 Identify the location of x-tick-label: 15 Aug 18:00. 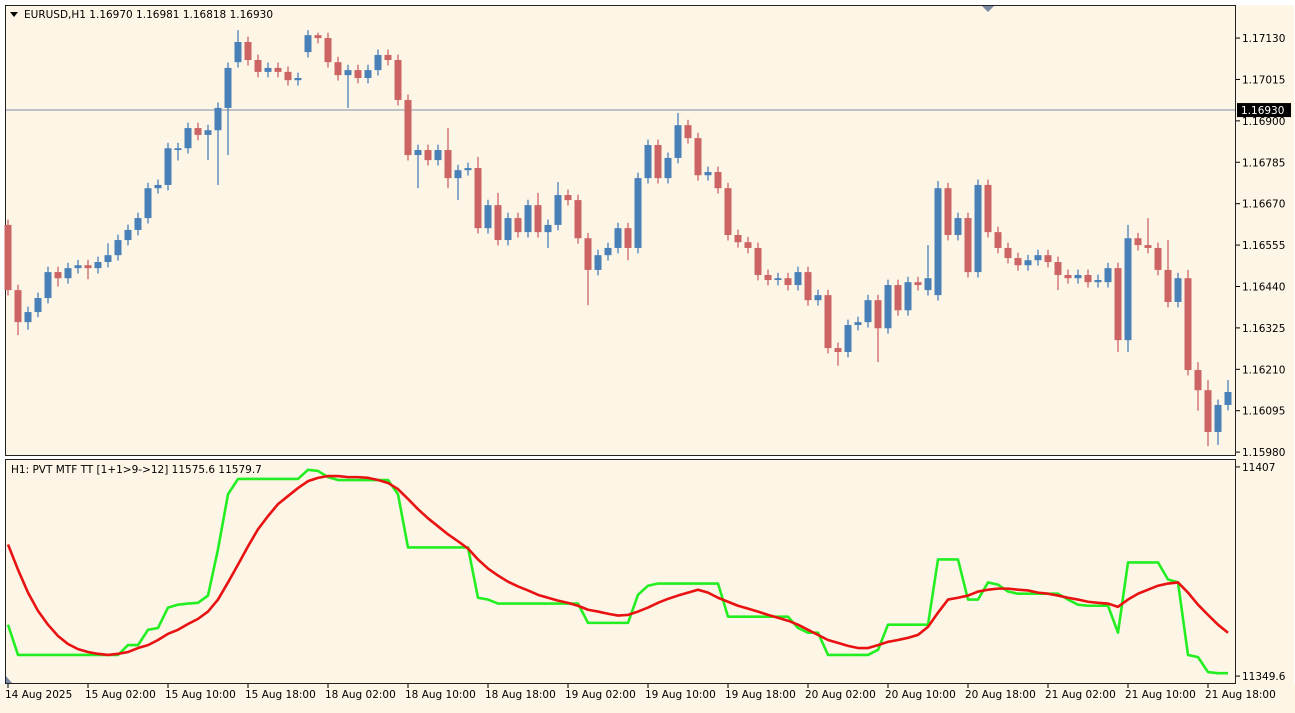
(280, 695).